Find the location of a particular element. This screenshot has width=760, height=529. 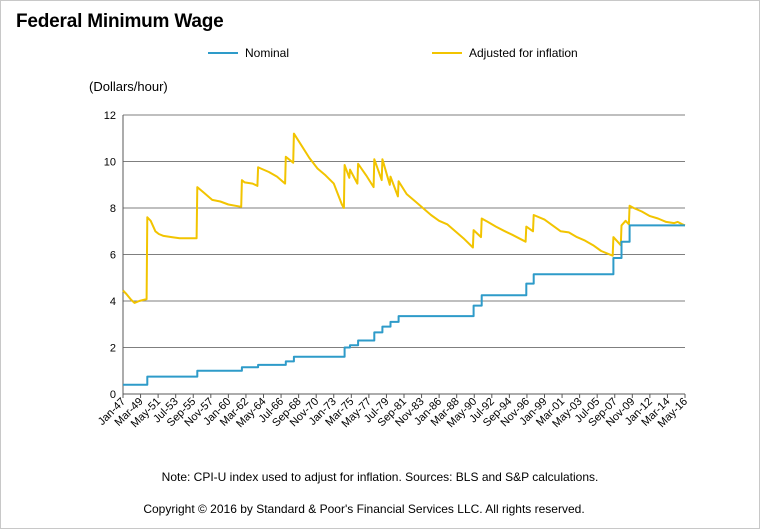

y-tick-label: 2 is located at coordinates (113, 349).